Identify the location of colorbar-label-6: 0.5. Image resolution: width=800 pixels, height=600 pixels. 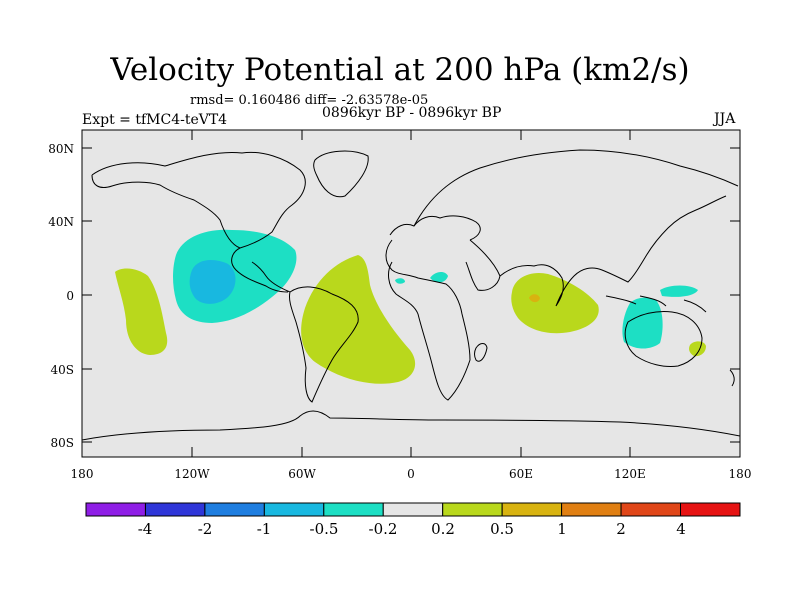
(502, 529).